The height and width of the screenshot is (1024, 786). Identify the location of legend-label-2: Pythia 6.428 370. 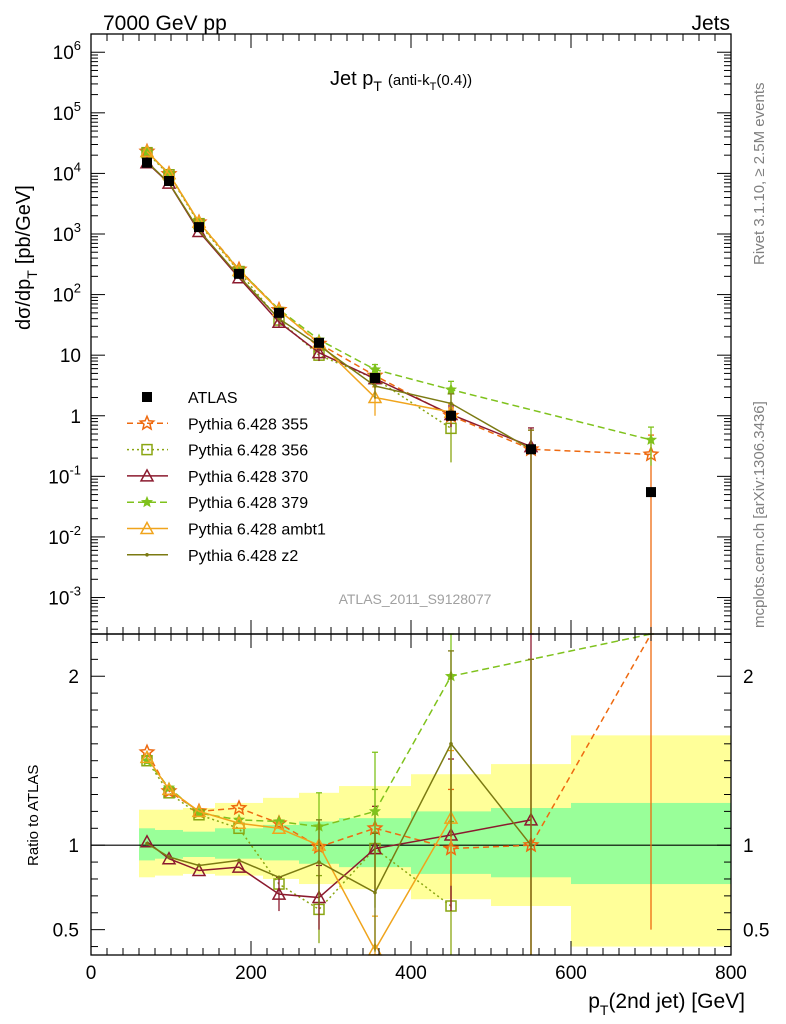
(248, 477).